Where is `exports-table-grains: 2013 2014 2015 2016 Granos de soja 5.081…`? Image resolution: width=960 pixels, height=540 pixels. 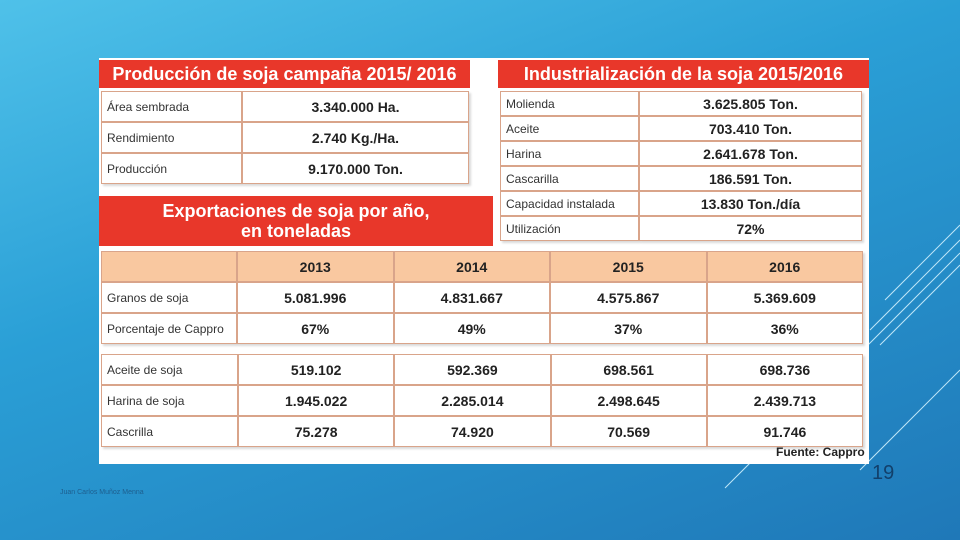 exports-table-grains: 2013 2014 2015 2016 Granos de soja 5.081… is located at coordinates (482, 297).